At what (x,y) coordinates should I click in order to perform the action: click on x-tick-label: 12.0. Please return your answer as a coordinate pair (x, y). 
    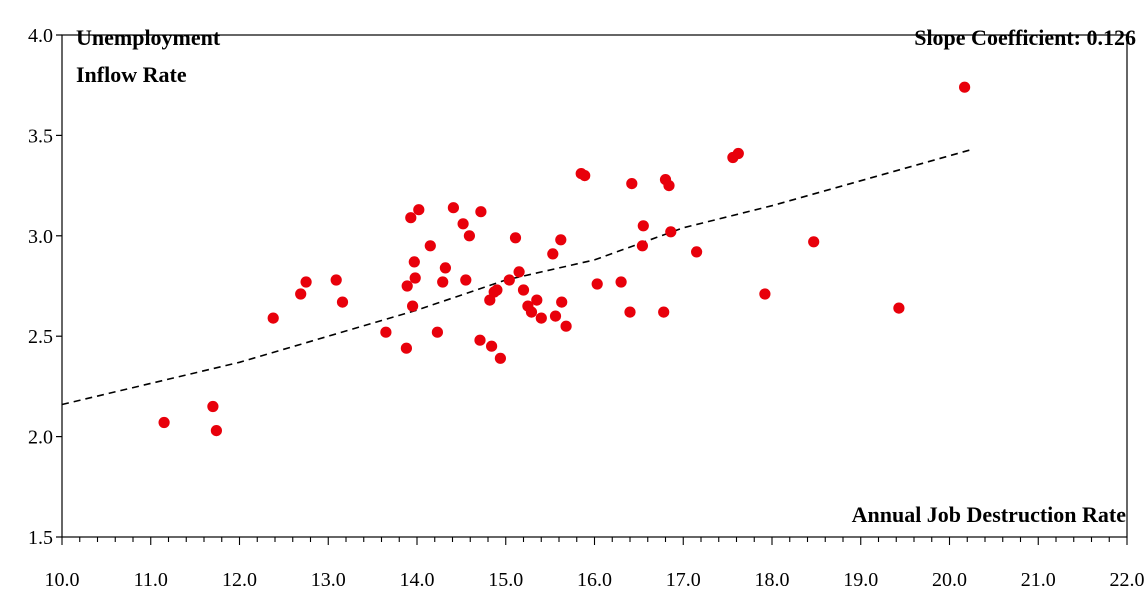
    Looking at the image, I should click on (239, 580).